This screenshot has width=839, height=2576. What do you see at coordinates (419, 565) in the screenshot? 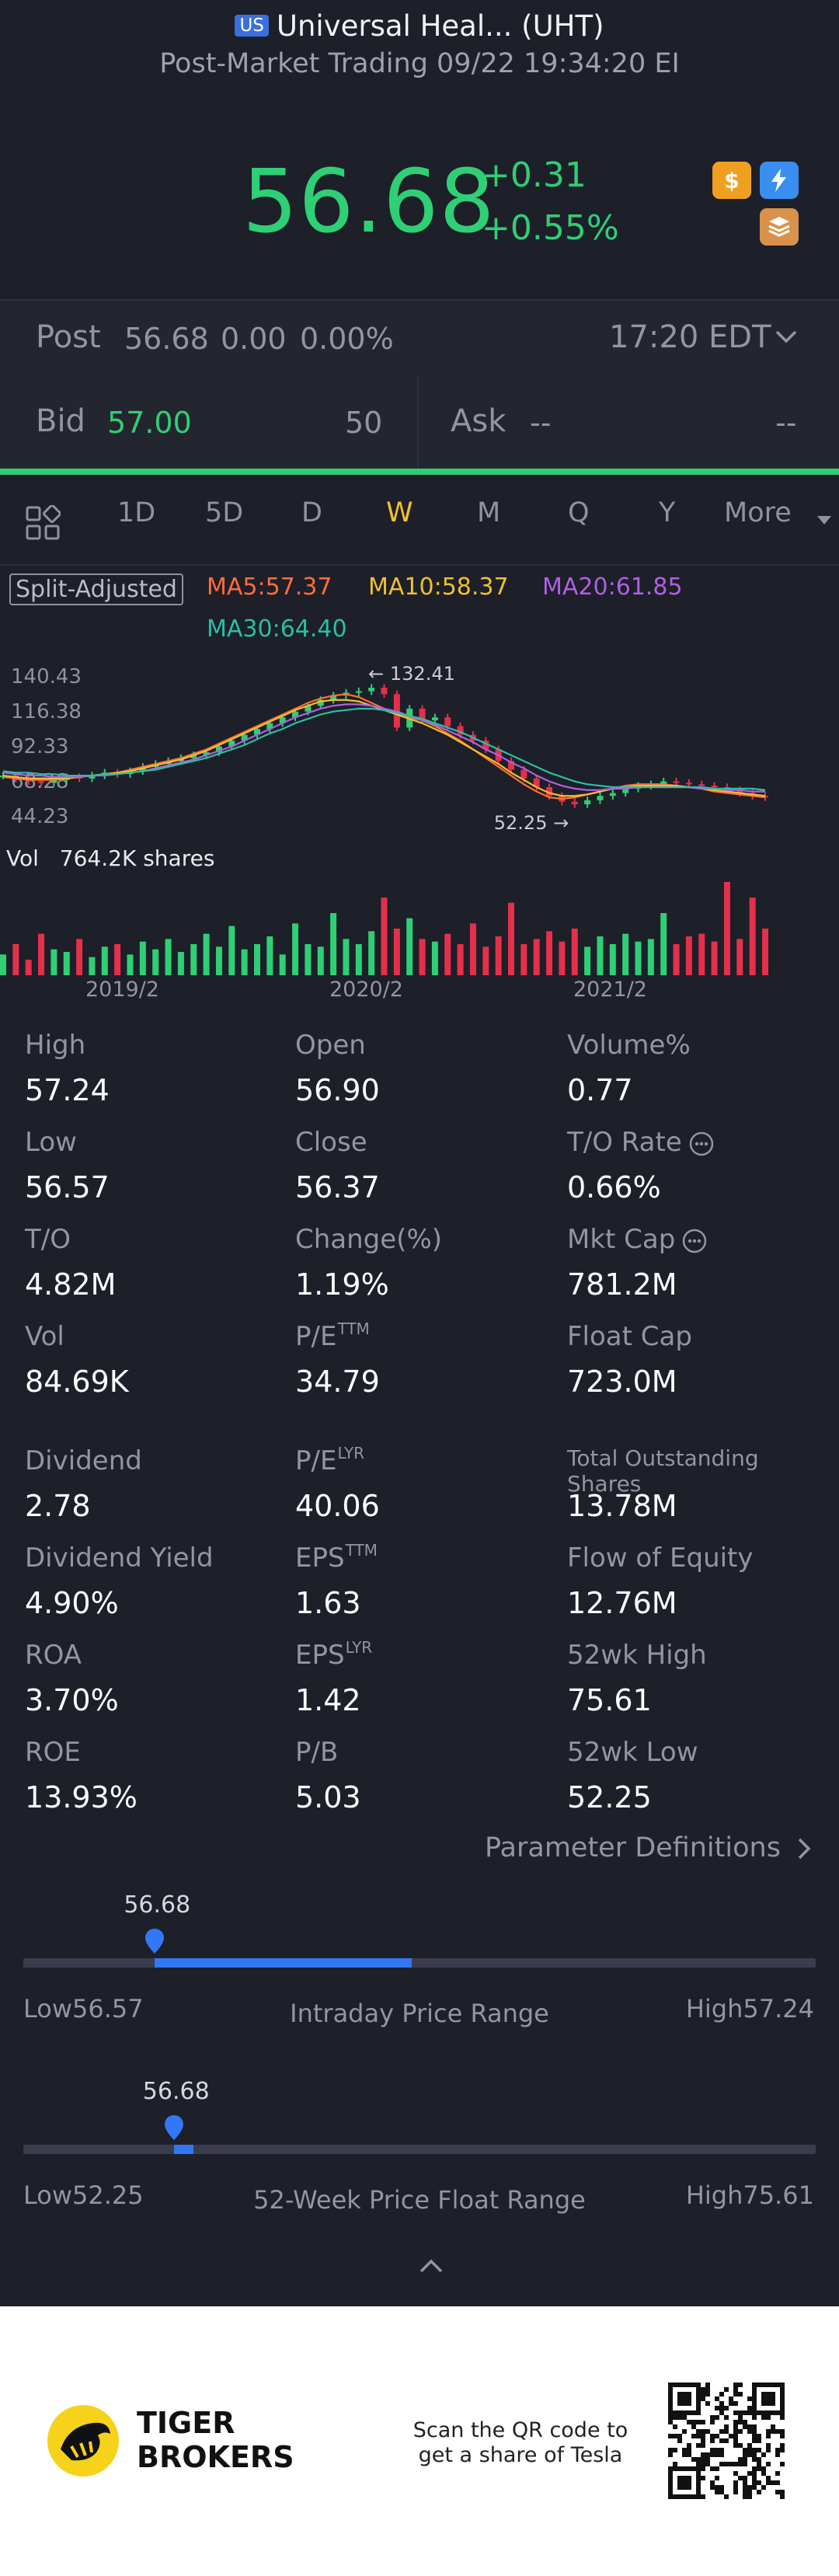
I see `tabs-divider` at bounding box center [419, 565].